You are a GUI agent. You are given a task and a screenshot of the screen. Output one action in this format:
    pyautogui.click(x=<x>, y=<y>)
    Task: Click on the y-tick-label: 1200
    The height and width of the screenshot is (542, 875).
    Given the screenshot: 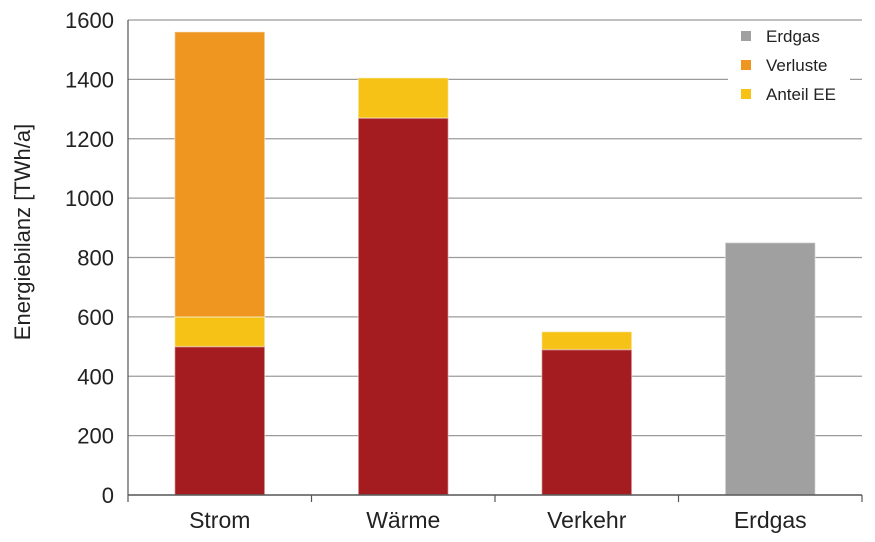 What is the action you would take?
    pyautogui.click(x=89, y=139)
    